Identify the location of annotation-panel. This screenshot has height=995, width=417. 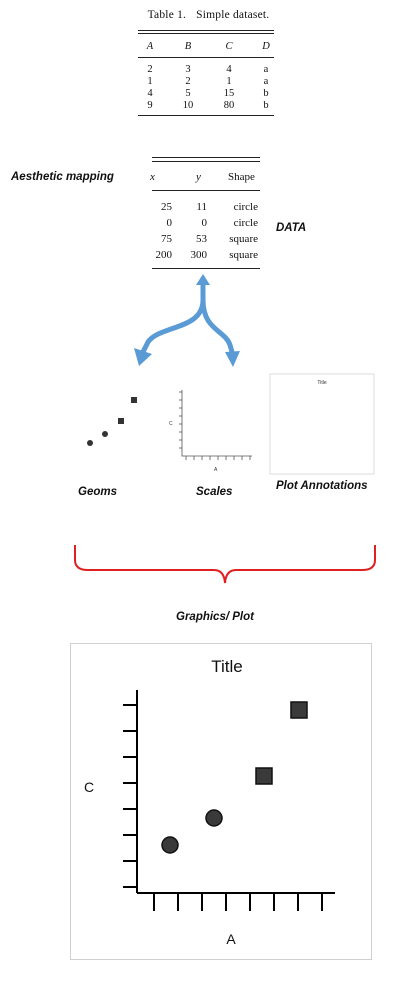
(322, 424).